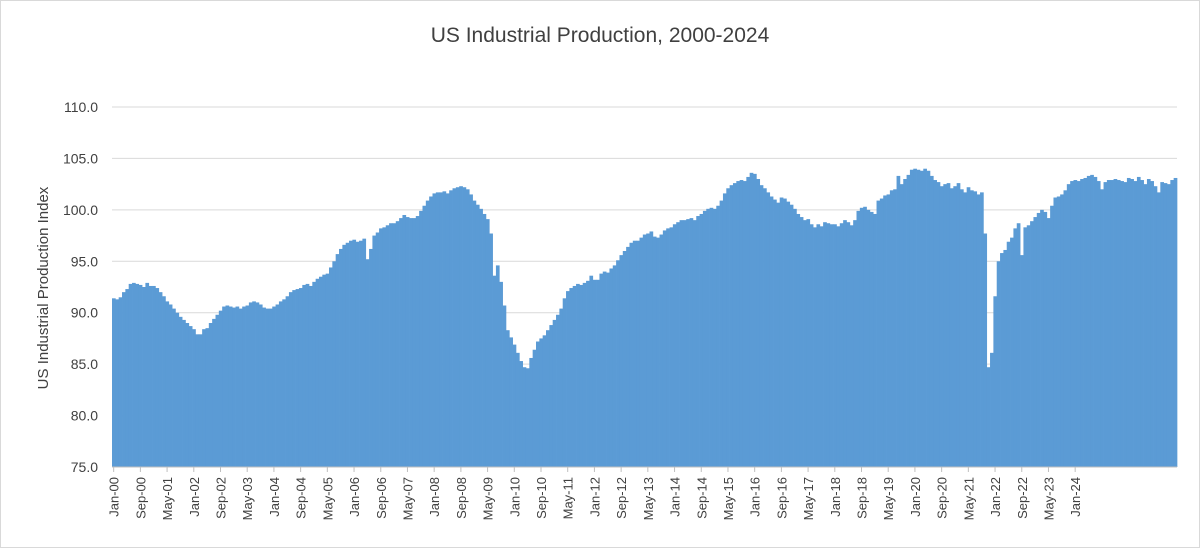 The width and height of the screenshot is (1200, 548). Describe the element at coordinates (755, 497) in the screenshot. I see `x-tick-label: Jan-16` at that location.